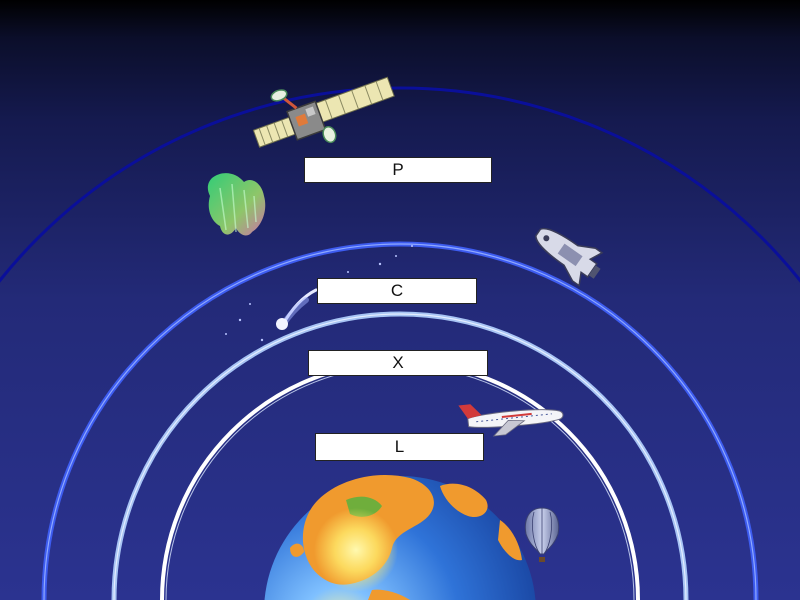 This screenshot has width=800, height=600. What do you see at coordinates (236, 204) in the screenshot?
I see `aurora-icon` at bounding box center [236, 204].